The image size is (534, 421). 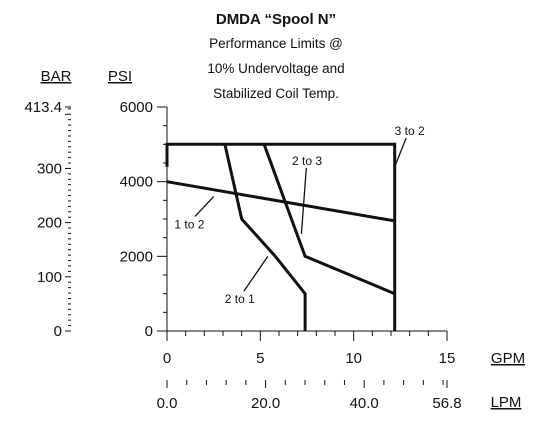 I want to click on chart-title: DMDA “Spool N”, so click(x=276, y=19).